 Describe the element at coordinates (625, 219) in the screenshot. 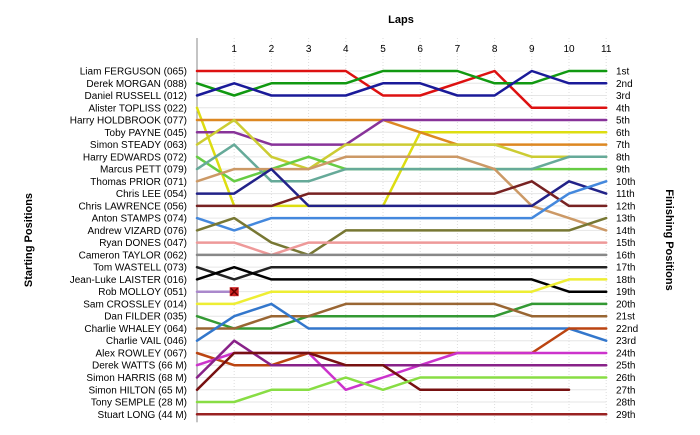

I see `finish-position-label: 13th` at that location.